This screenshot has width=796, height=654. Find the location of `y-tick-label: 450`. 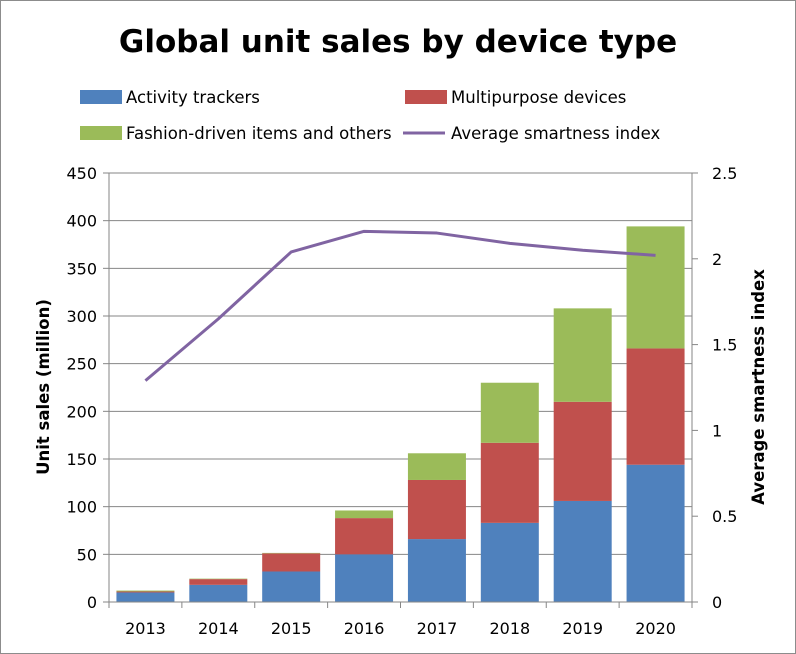

y-tick-label: 450 is located at coordinates (81, 173).